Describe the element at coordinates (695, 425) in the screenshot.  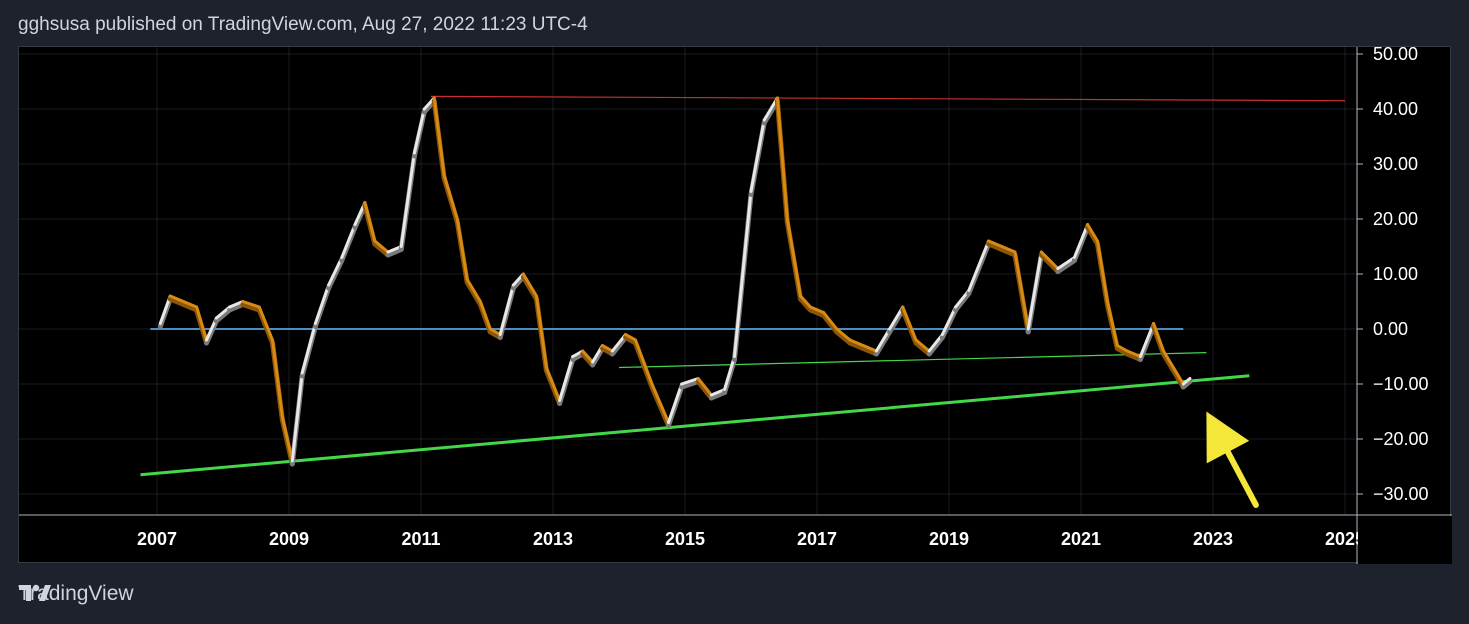
I see `support-line-lower` at that location.